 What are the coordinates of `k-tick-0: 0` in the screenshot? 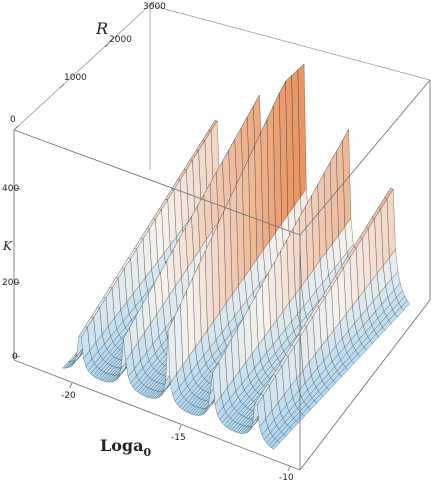 It's located at (16, 357).